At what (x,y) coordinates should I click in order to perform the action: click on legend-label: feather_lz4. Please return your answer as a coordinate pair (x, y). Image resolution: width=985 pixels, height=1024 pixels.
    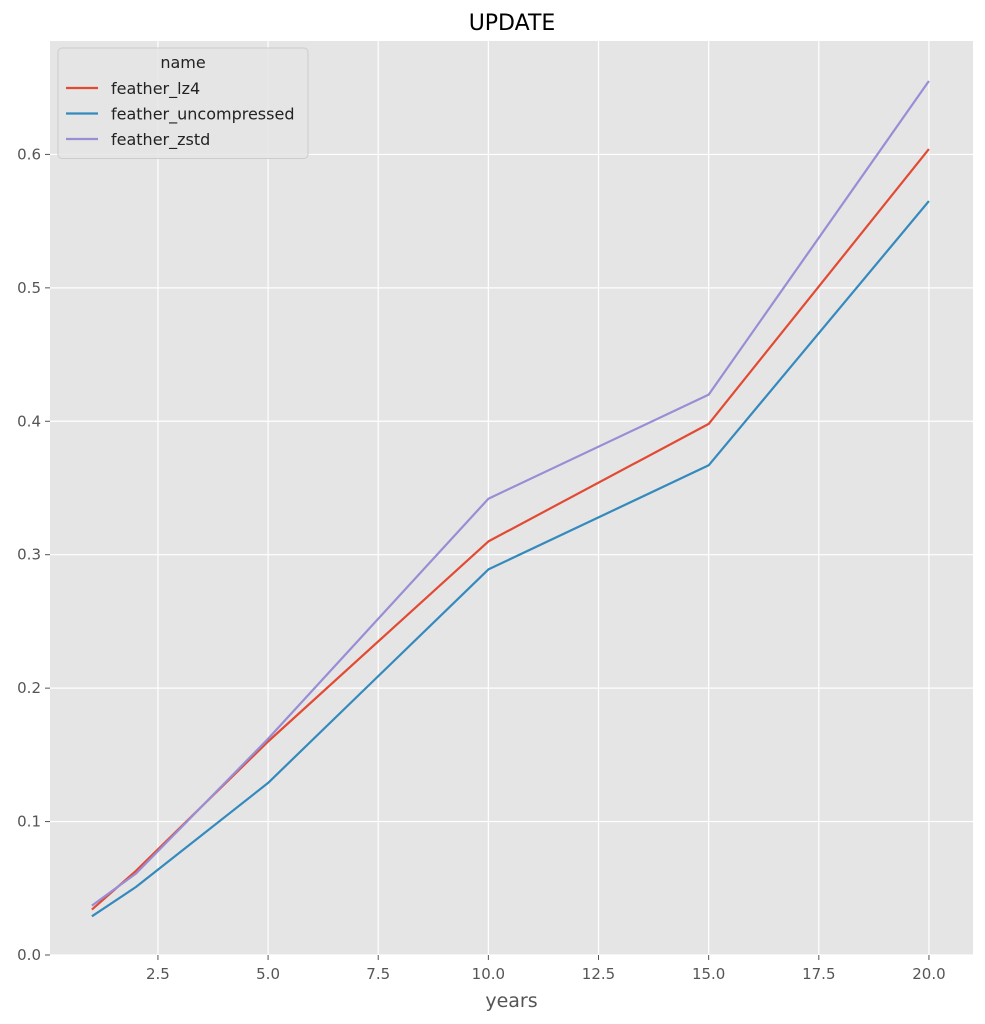
    Looking at the image, I should click on (155, 89).